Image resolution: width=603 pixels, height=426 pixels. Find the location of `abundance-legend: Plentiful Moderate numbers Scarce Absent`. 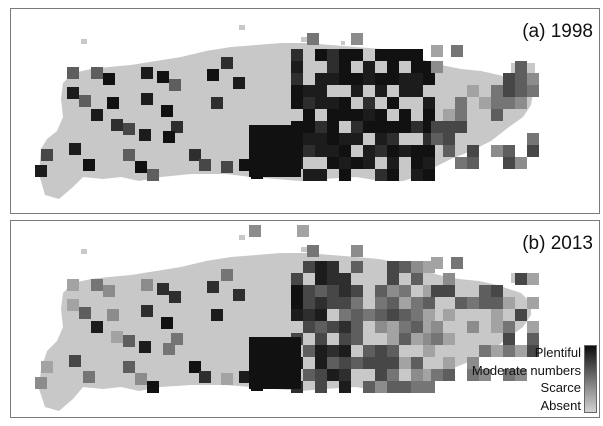

abundance-legend: Plentiful Moderate numbers Scarce Absent is located at coordinates (534, 379).